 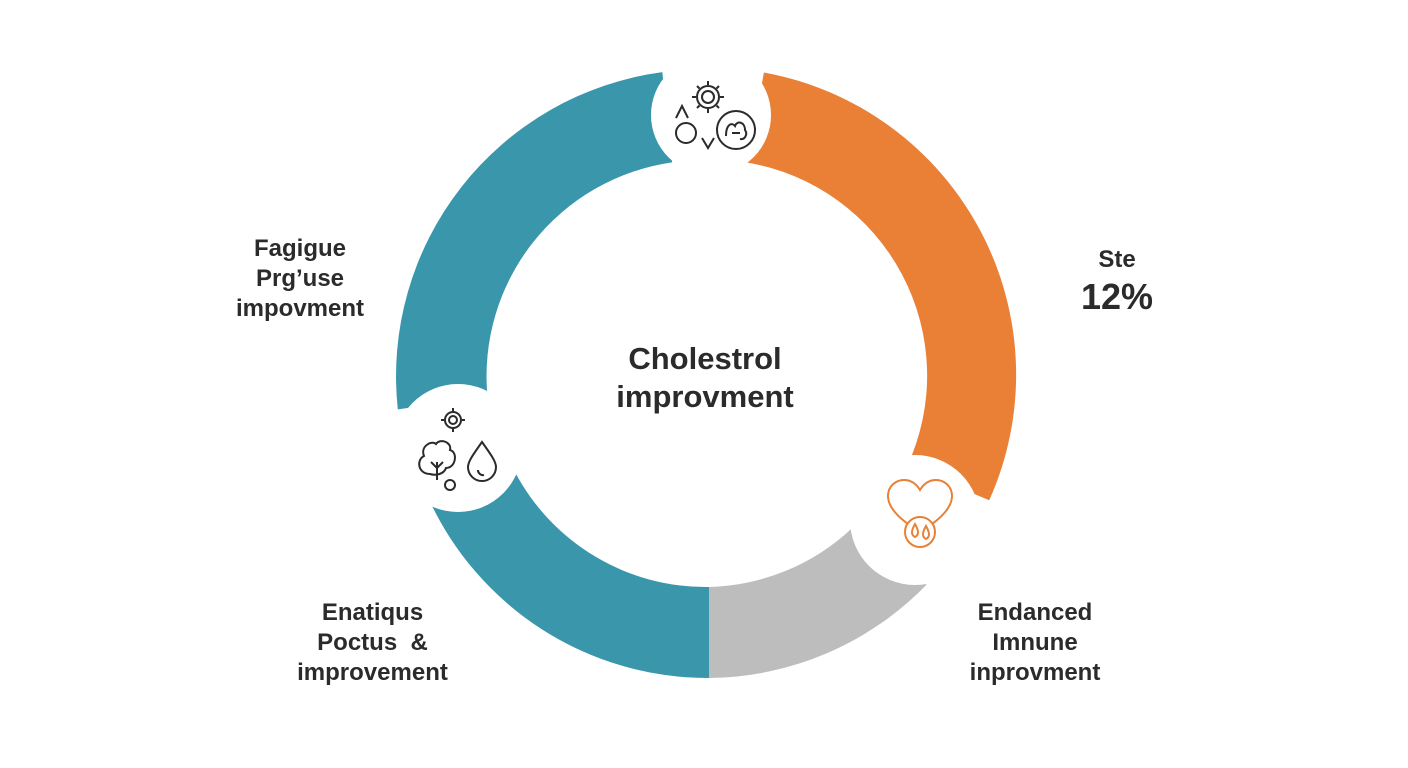 What do you see at coordinates (299, 308) in the screenshot?
I see `label-top-left-line-3: impovment` at bounding box center [299, 308].